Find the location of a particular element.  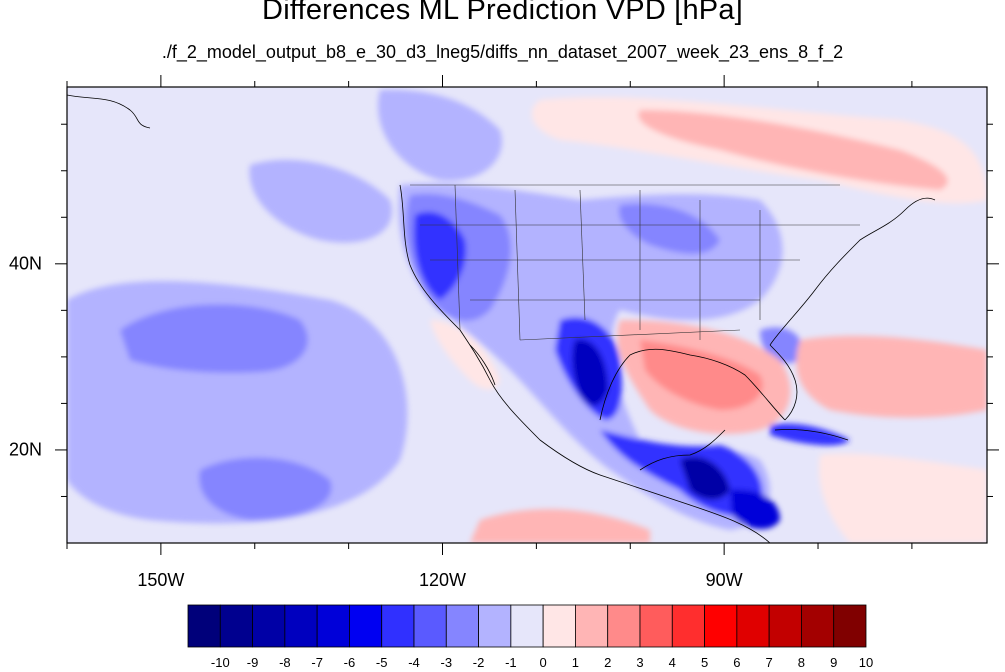

colorbar-tick-label: -6 is located at coordinates (349, 662).